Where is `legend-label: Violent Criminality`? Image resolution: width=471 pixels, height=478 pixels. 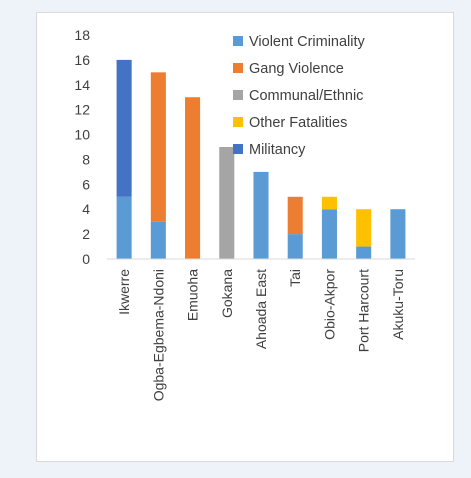 legend-label: Violent Criminality is located at coordinates (307, 42).